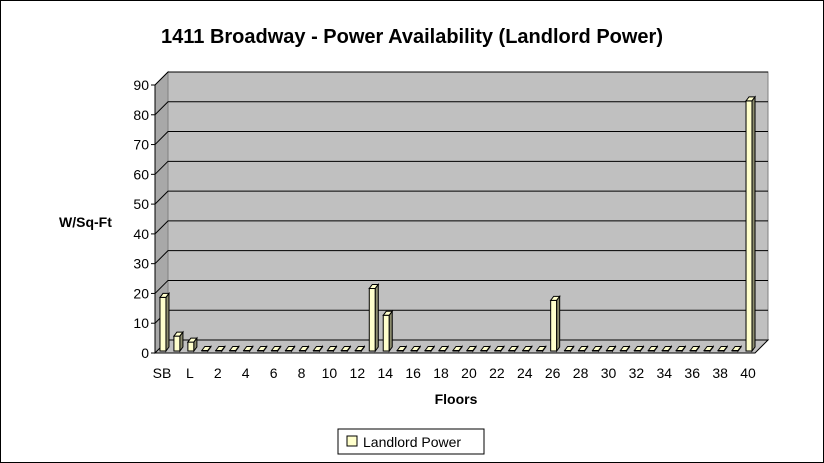  What do you see at coordinates (748, 373) in the screenshot?
I see `x-tick-label: 40` at bounding box center [748, 373].